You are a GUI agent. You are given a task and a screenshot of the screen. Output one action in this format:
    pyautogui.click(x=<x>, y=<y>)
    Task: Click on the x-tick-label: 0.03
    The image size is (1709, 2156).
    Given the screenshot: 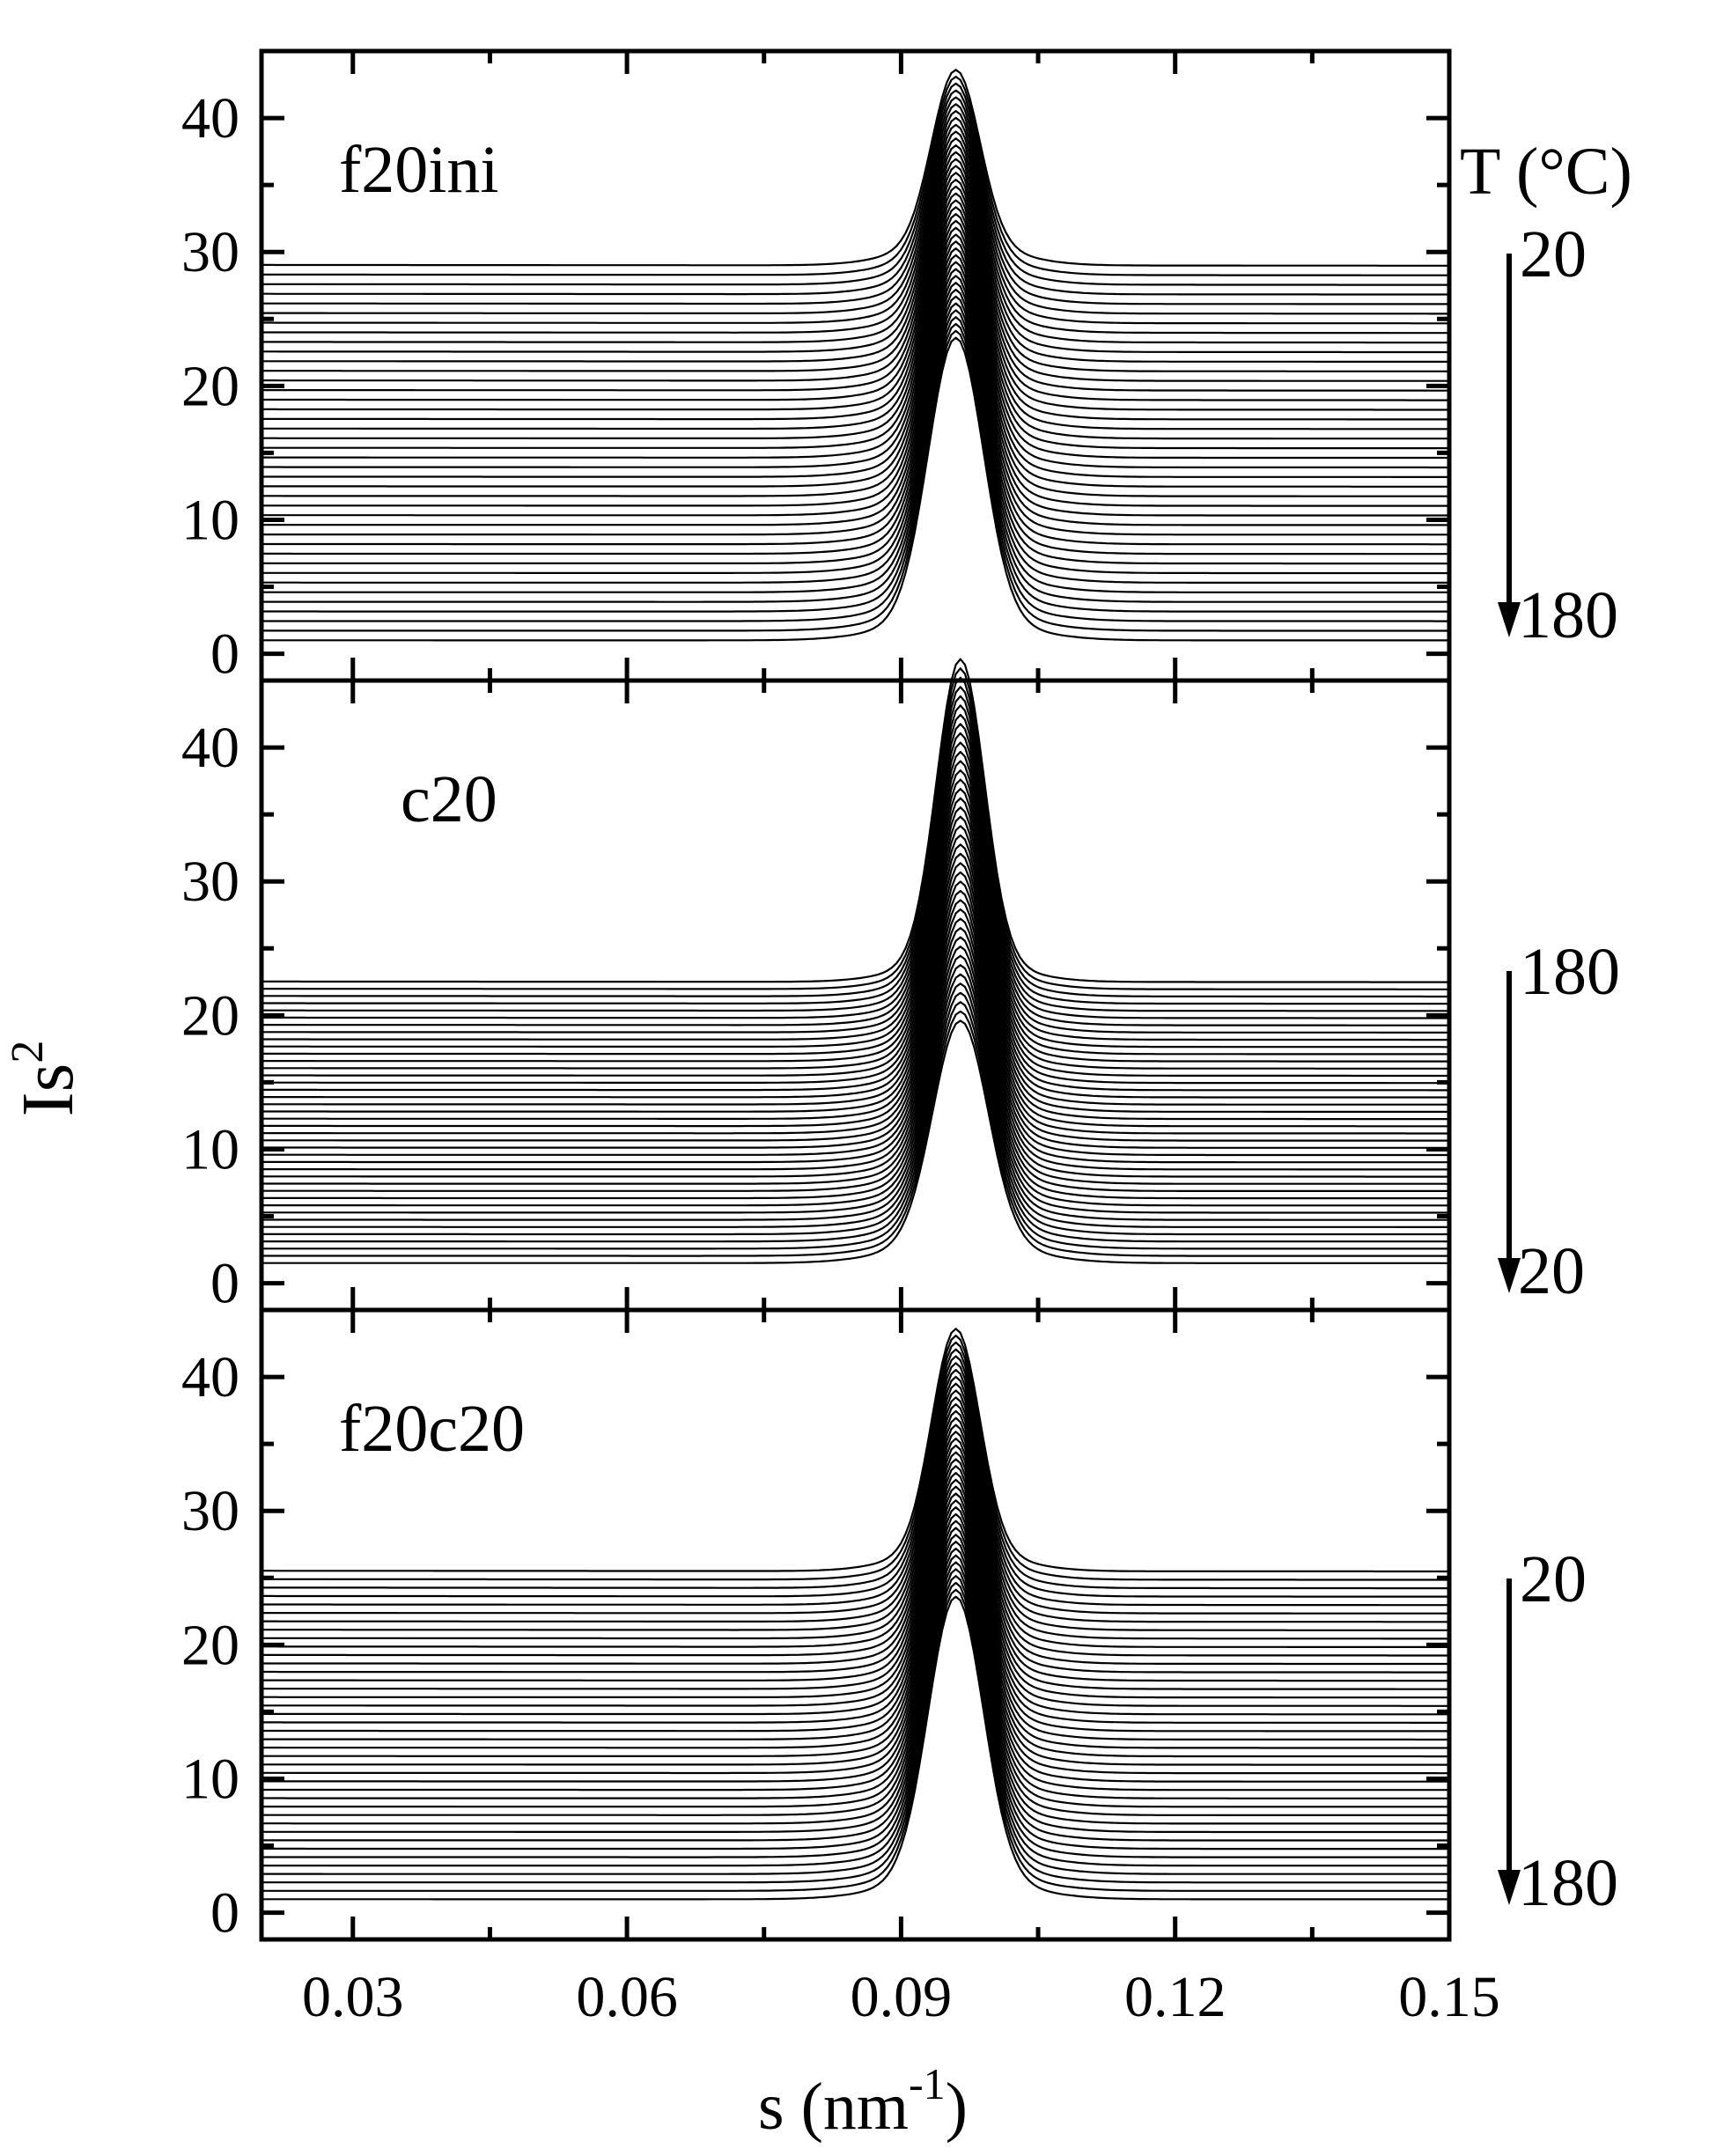 What is the action you would take?
    pyautogui.click(x=353, y=1997)
    